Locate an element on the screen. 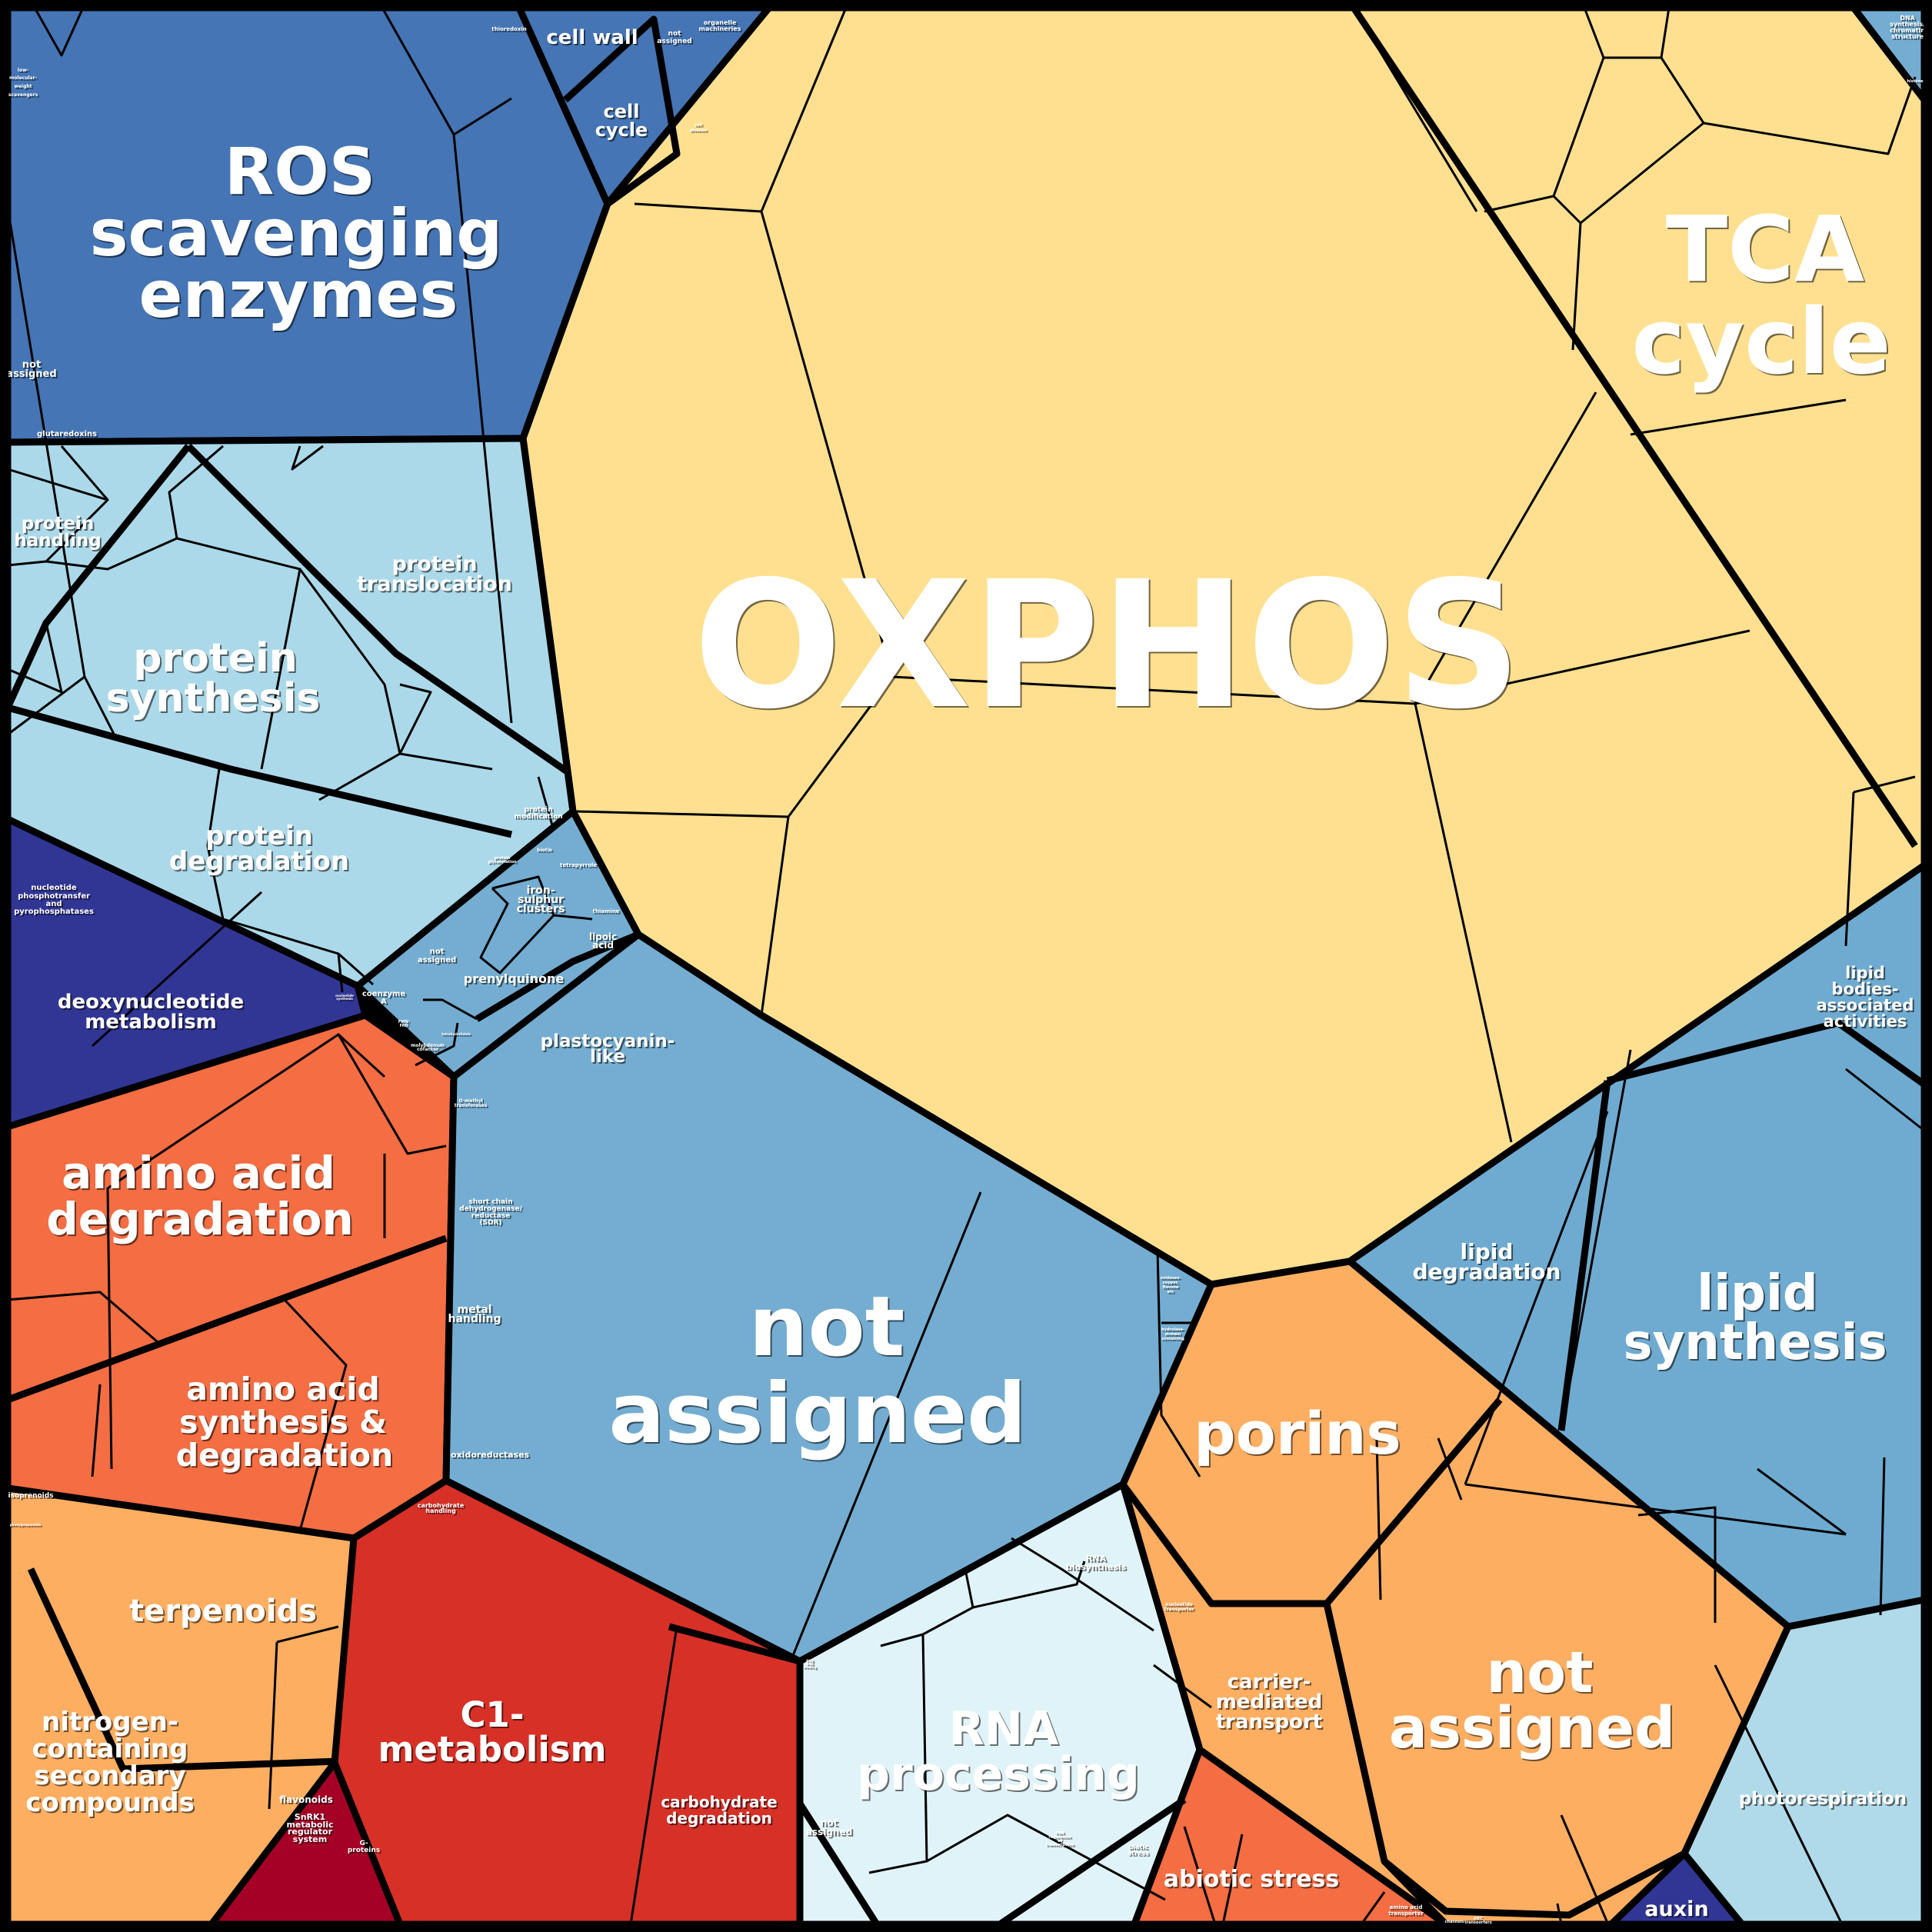  label-biotic-stress: biotic stress is located at coordinates (1138, 1850).